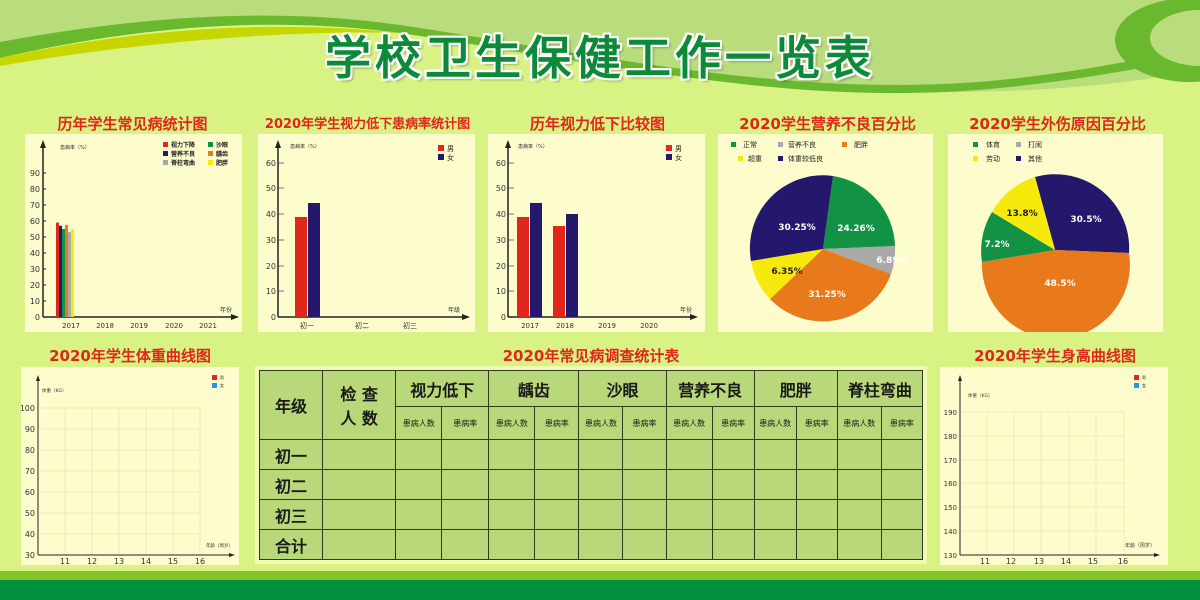 This screenshot has width=1200, height=600. Describe the element at coordinates (755, 158) in the screenshot. I see `svg-text: 超重` at that location.